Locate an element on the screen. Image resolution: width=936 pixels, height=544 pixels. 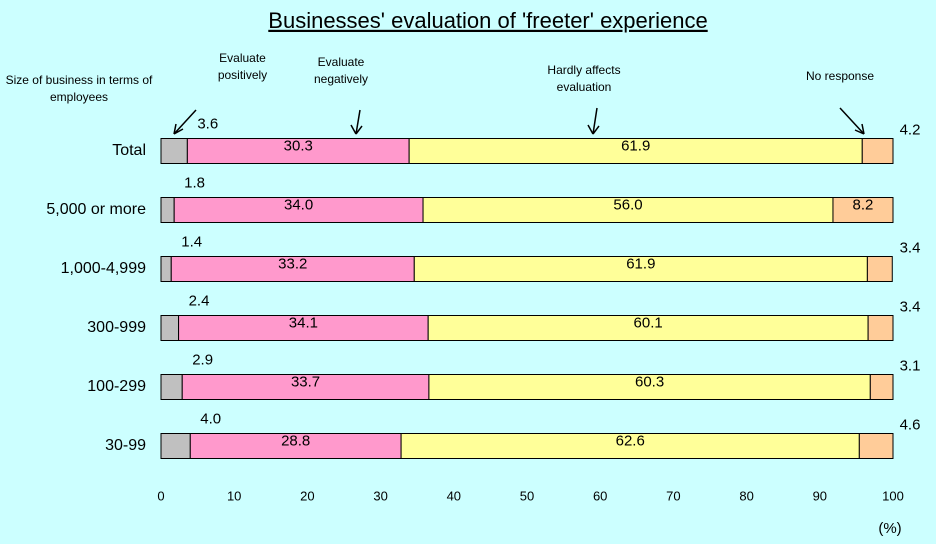
arrows is located at coordinates (519, 121).